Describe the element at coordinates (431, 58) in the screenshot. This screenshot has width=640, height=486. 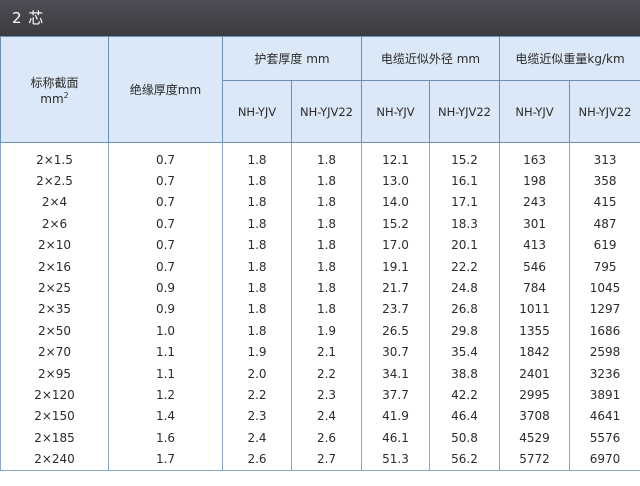
I see `header-diameter: 电缆近似外径 mm` at that location.